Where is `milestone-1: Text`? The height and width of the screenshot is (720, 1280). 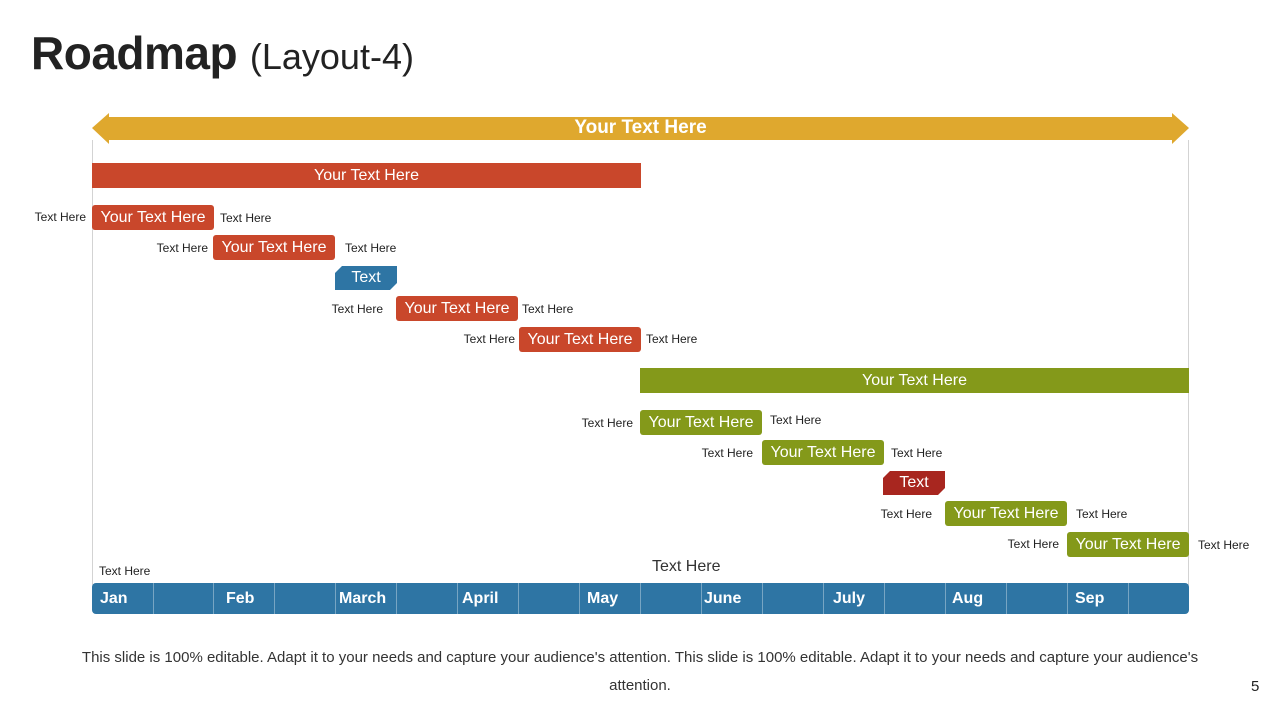
milestone-1: Text is located at coordinates (366, 278).